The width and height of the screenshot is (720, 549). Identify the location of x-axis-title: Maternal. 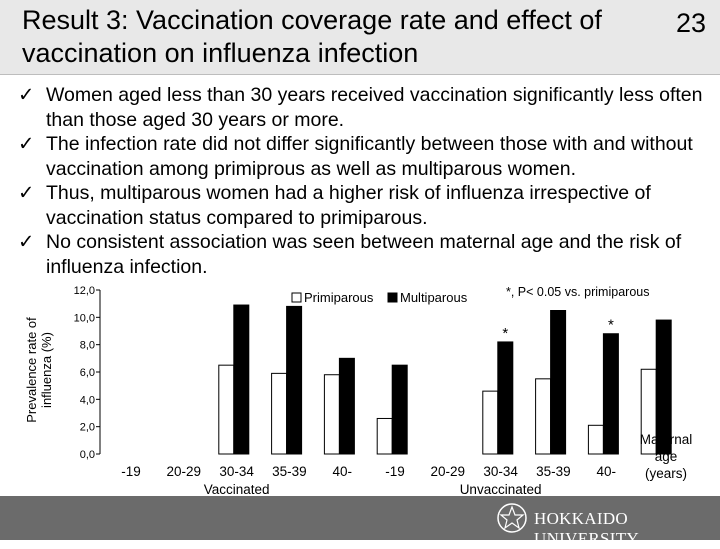
(666, 439).